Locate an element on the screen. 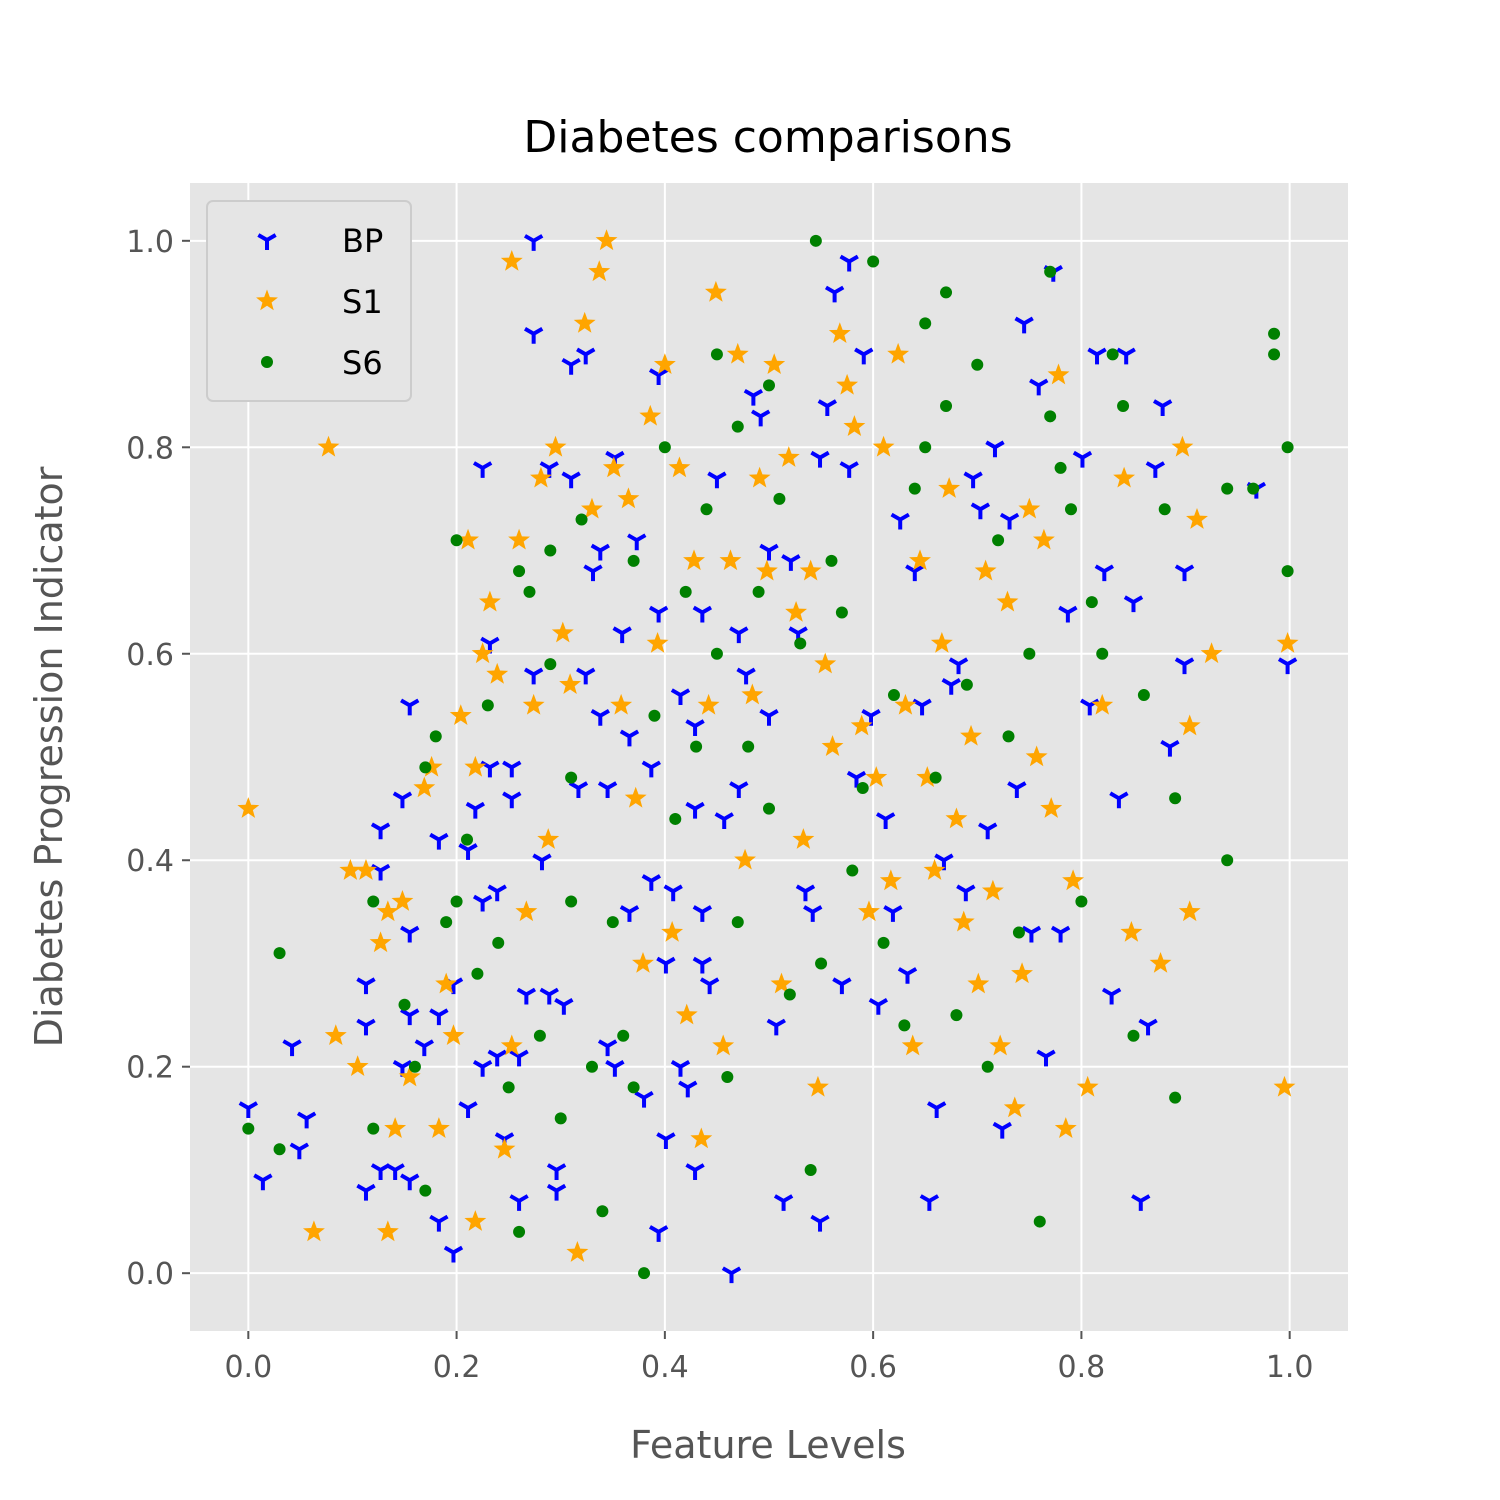  legend: BP S1 S6 is located at coordinates (309, 301).